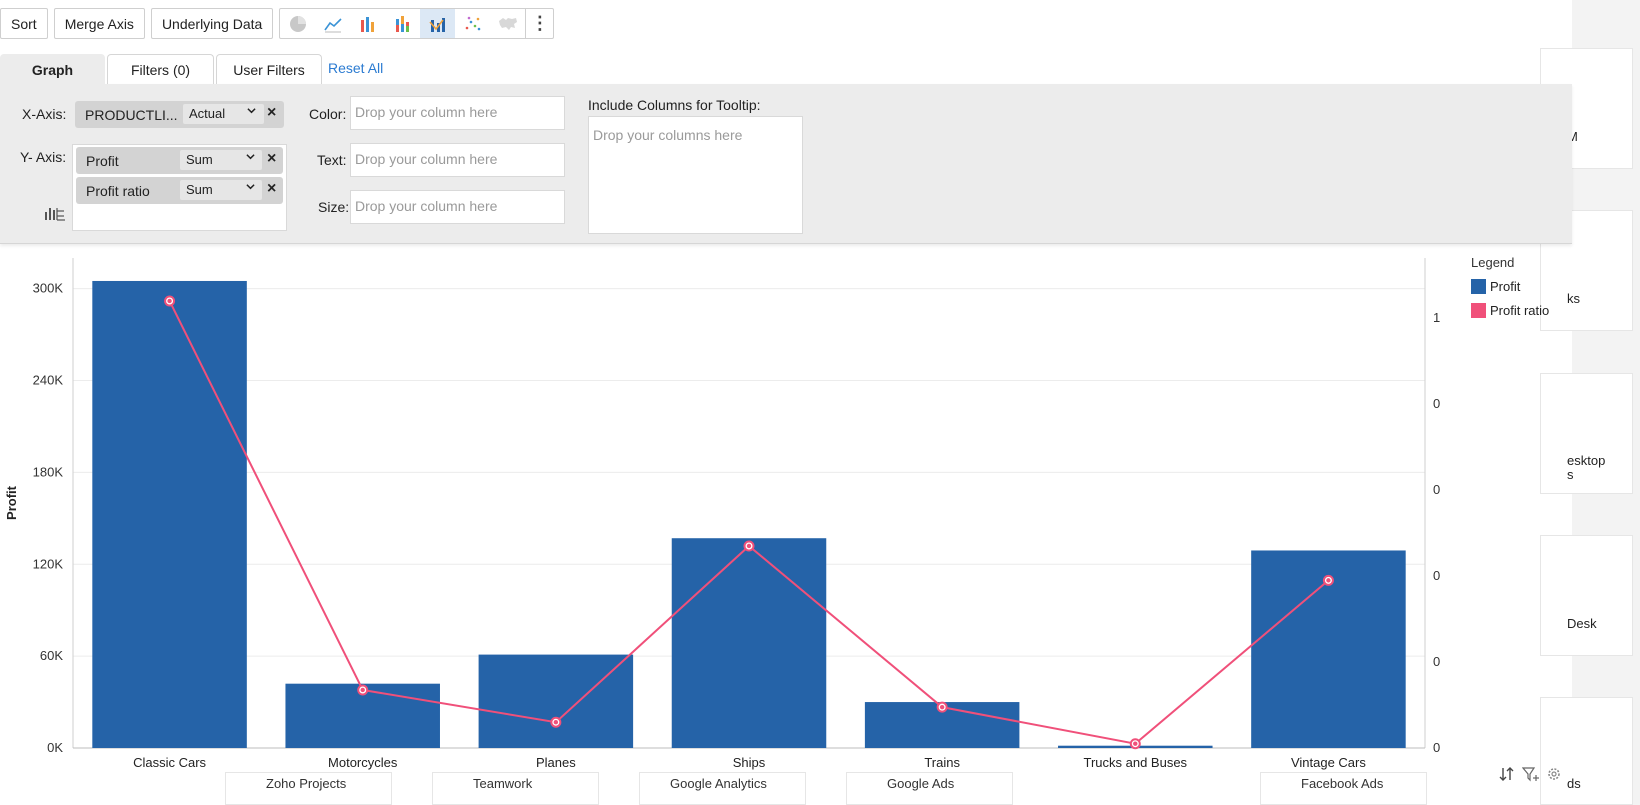  Describe the element at coordinates (1493, 262) in the screenshot. I see `legend-title: Legend` at that location.